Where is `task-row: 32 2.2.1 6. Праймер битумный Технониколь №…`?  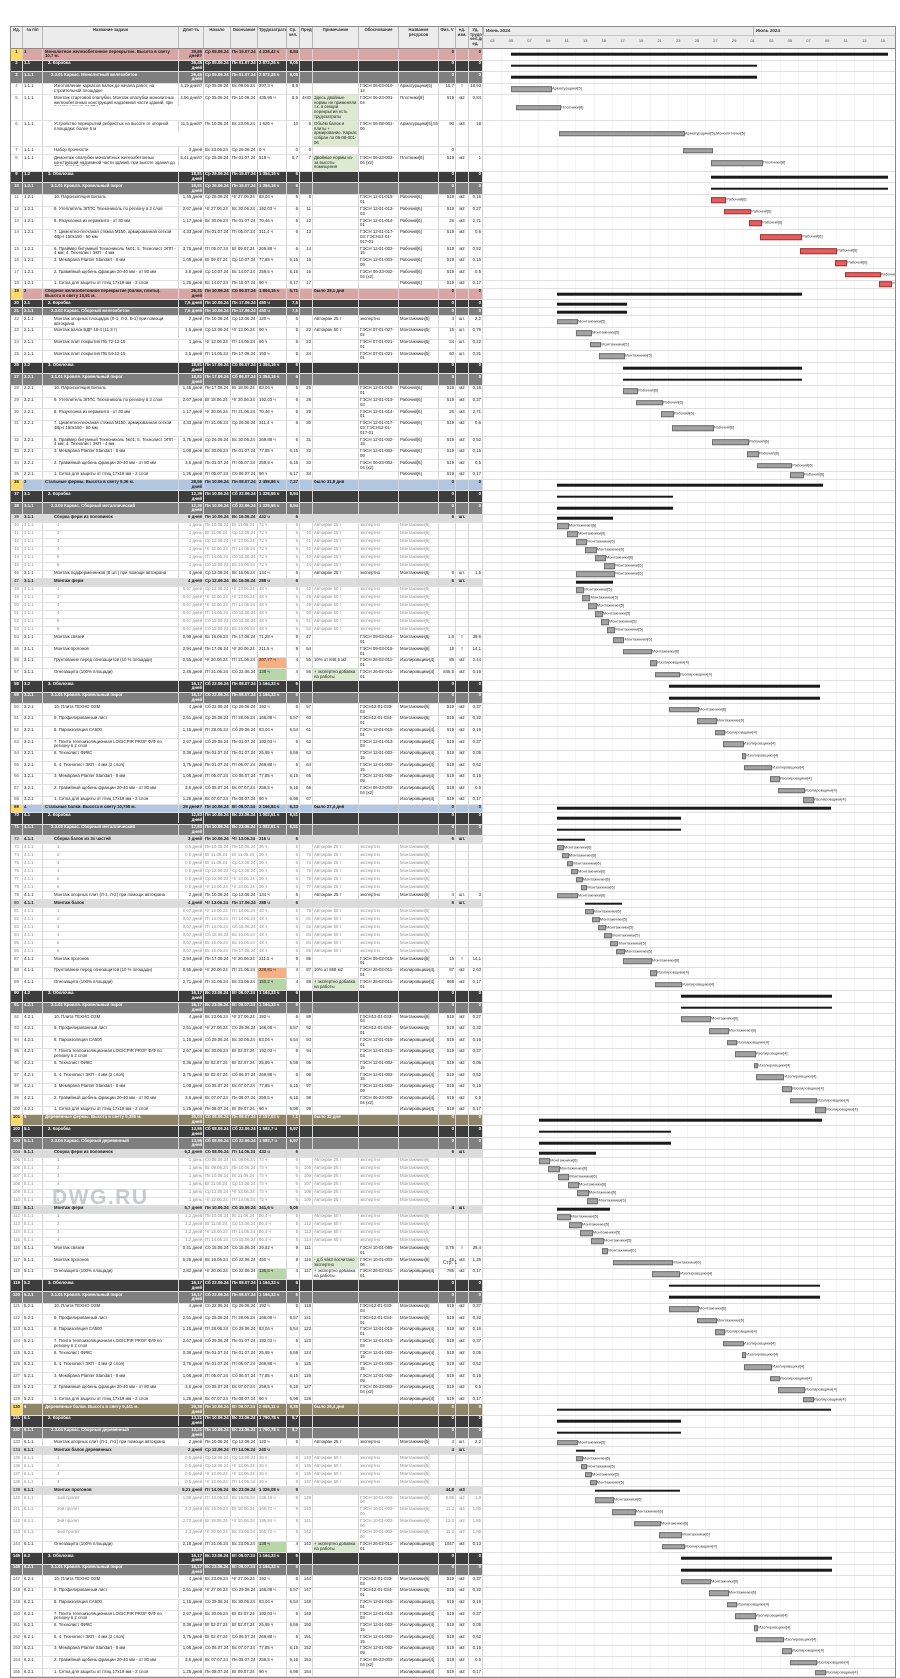
task-row: 32 2.2.1 6. Праймер битумный Технониколь №… is located at coordinates (453, 443).